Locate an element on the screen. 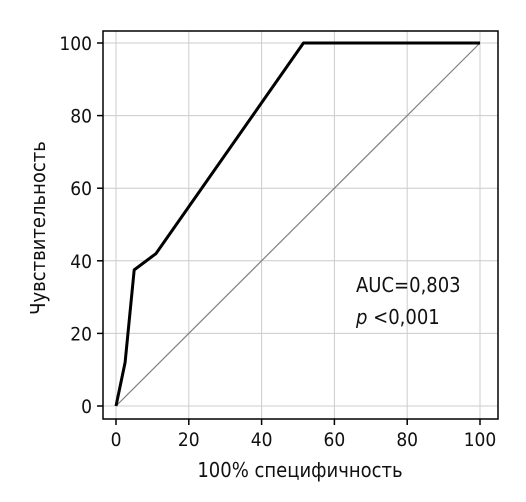 Image resolution: width=526 pixels, height=502 pixels. y-tick-label: 20 is located at coordinates (81, 334).